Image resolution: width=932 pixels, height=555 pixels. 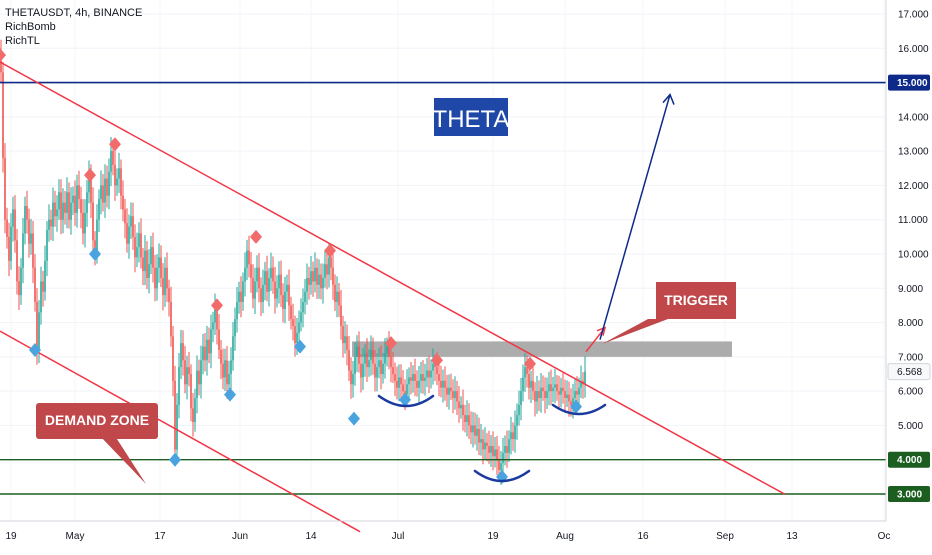 What do you see at coordinates (910, 323) in the screenshot?
I see `y-tick-label: 8.000` at bounding box center [910, 323].